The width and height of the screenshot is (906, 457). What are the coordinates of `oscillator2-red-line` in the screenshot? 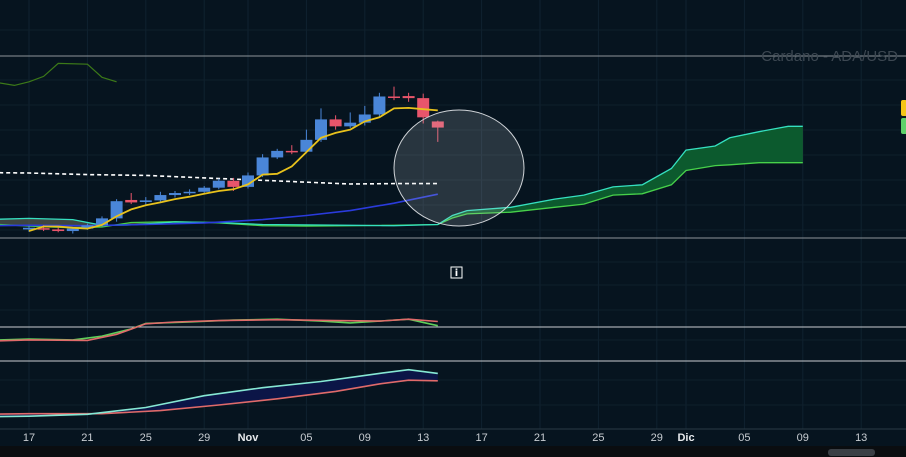 It's located at (219, 397).